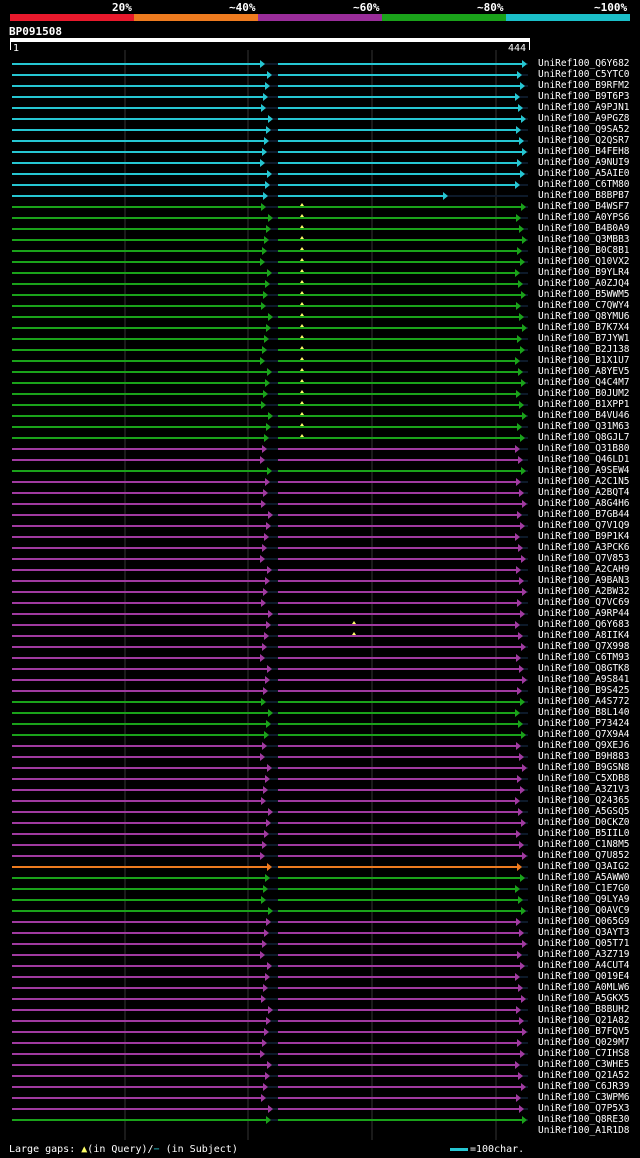  I want to click on hit-label: UniRef100_B4VU46, so click(584, 415).